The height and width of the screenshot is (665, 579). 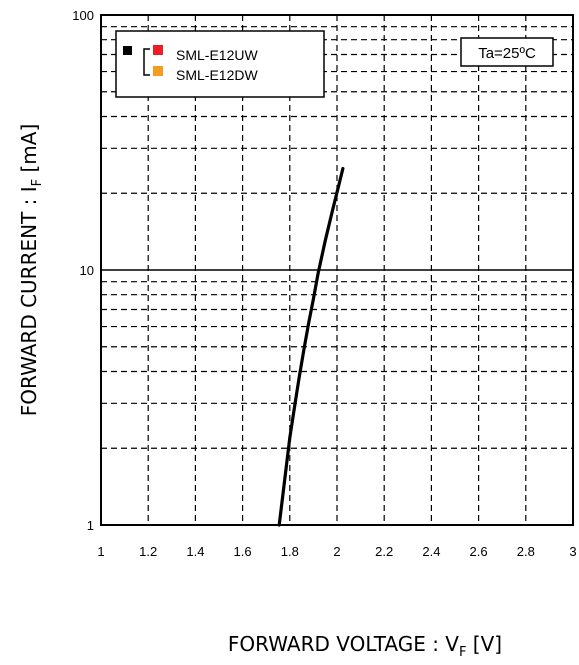 I want to click on x-tick-label: 1, so click(x=100, y=551).